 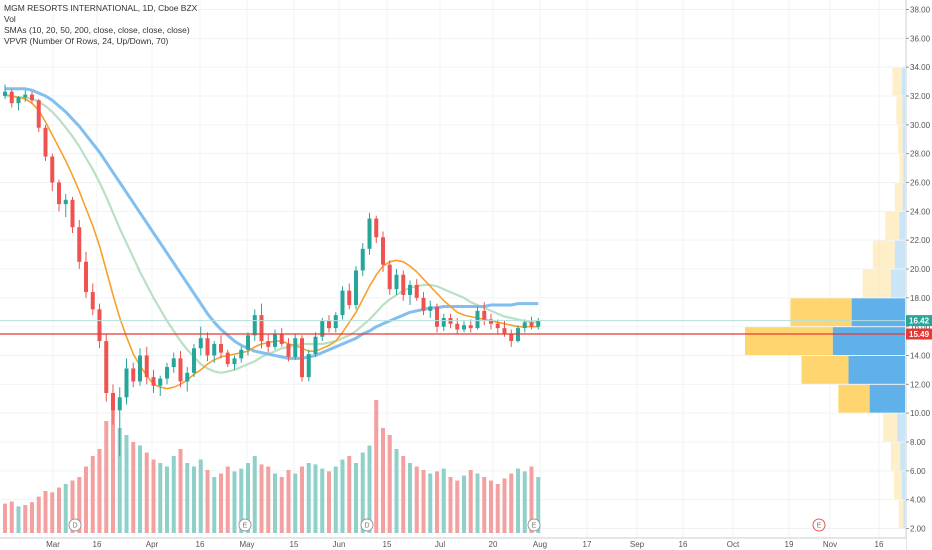 I want to click on legend-vol: Vol, so click(x=10, y=19).